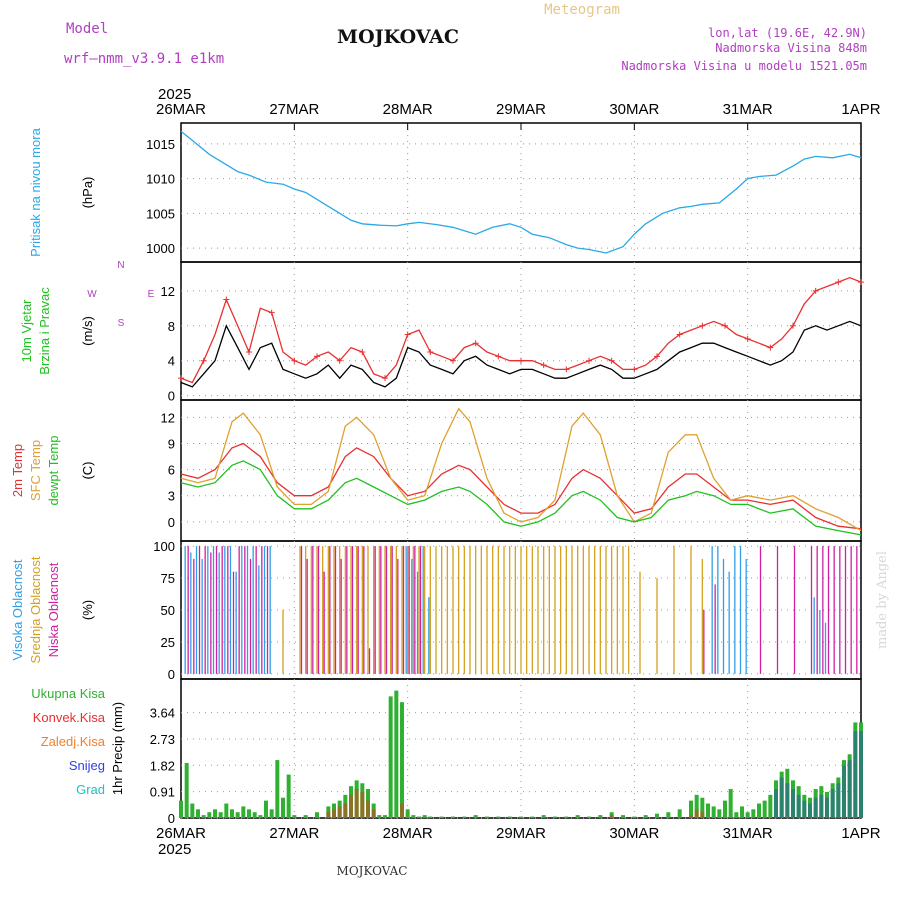 This screenshot has width=900, height=900. I want to click on y-axis-label-wind: 10m Vjetar, so click(26, 331).